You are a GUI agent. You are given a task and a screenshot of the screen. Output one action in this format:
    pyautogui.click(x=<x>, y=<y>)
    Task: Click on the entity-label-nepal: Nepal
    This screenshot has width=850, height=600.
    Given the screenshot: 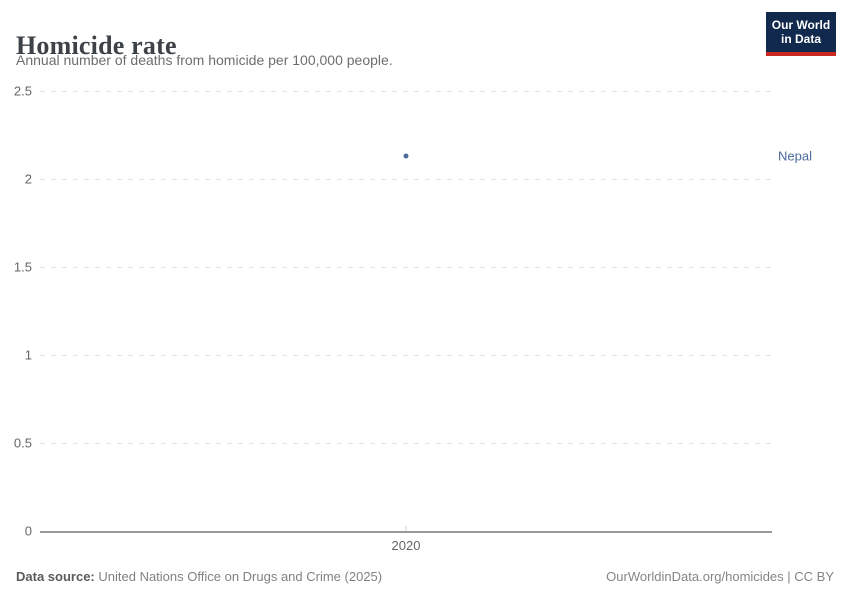 What is the action you would take?
    pyautogui.click(x=795, y=156)
    